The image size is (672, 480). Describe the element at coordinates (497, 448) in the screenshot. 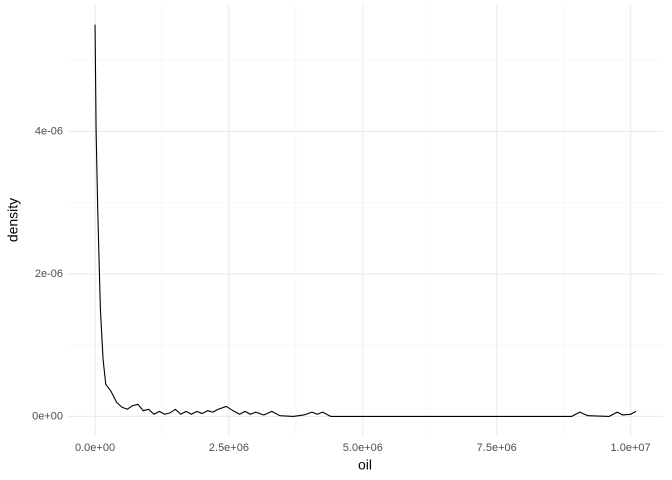

I see `x-tick-label: 7.5e+06` at that location.